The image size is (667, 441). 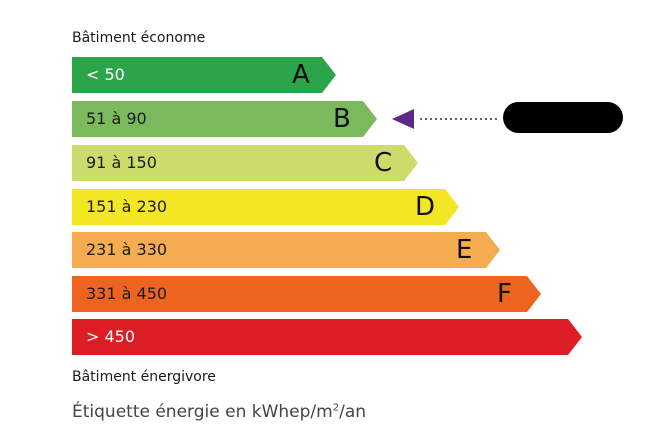 I want to click on range-label: 151 à 230, so click(x=127, y=206).